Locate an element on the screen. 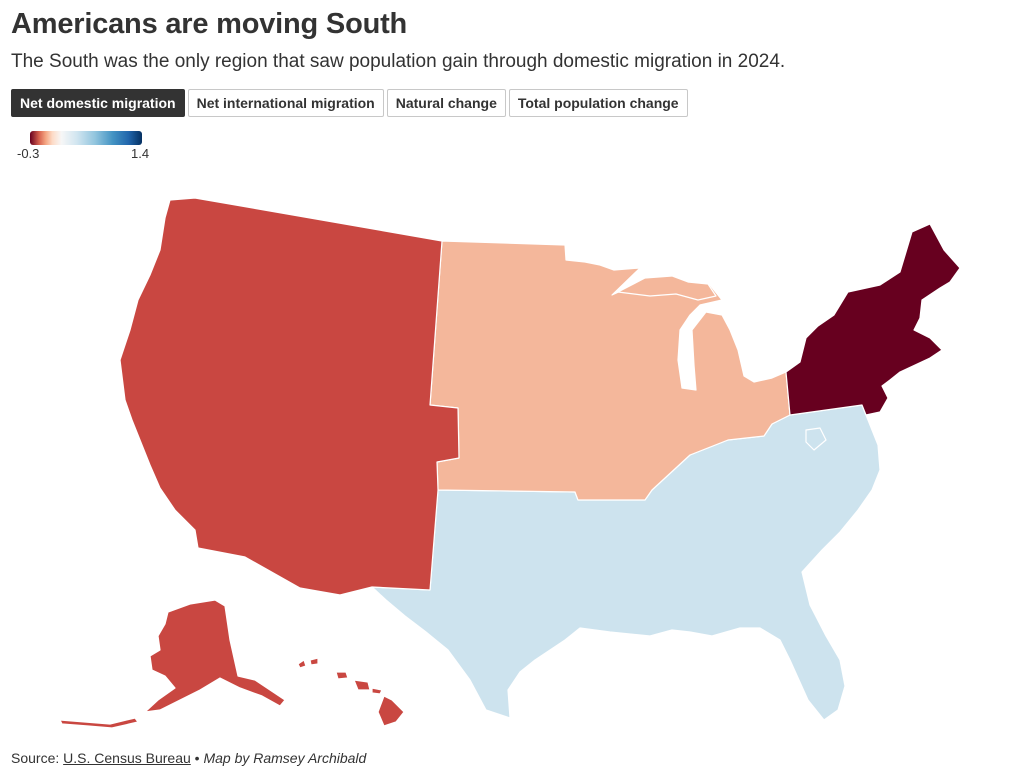  source-label: Source: is located at coordinates (35, 758).